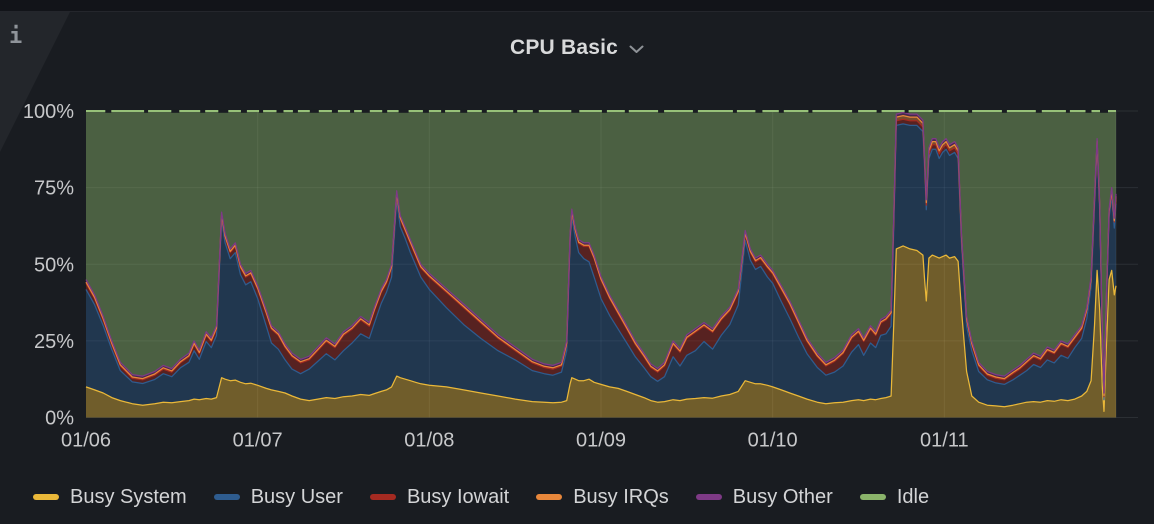 The image size is (1154, 524). I want to click on legend-item-idle: Idle, so click(894, 497).